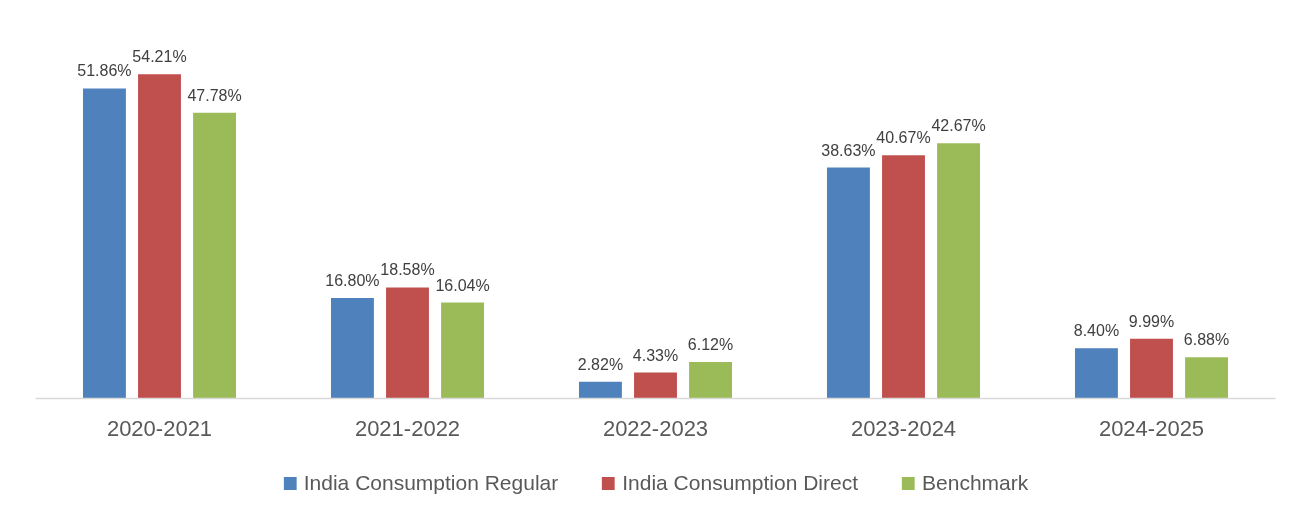 This screenshot has width=1303, height=516. I want to click on x-tick-label: 2021-2022, so click(407, 428).